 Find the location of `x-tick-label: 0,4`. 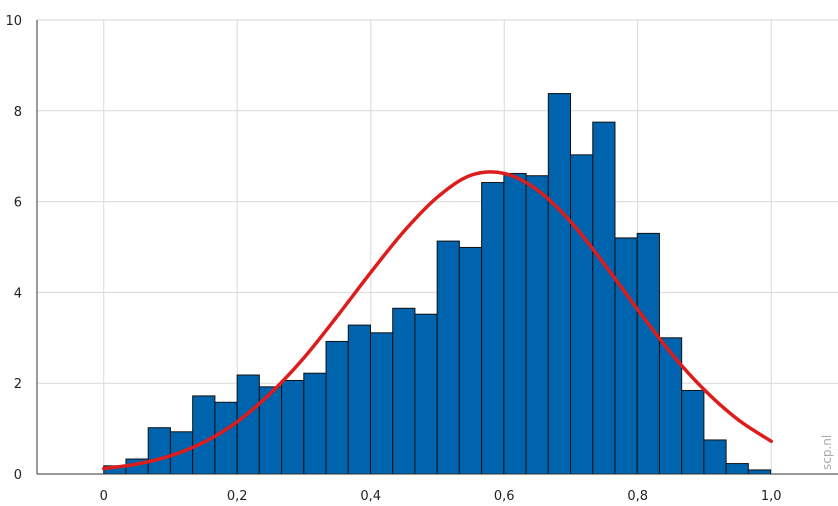

x-tick-label: 0,4 is located at coordinates (370, 496).